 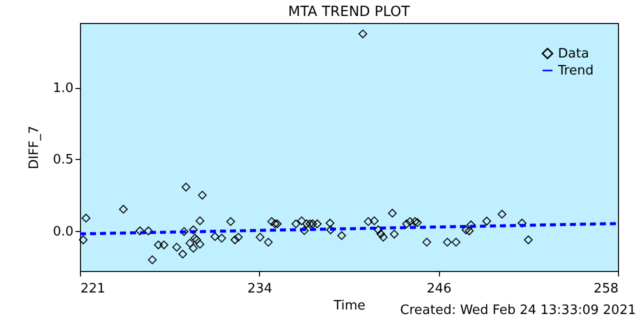 What do you see at coordinates (518, 310) in the screenshot?
I see `text: Created: Wed Feb 24 13:33:09 2021` at bounding box center [518, 310].